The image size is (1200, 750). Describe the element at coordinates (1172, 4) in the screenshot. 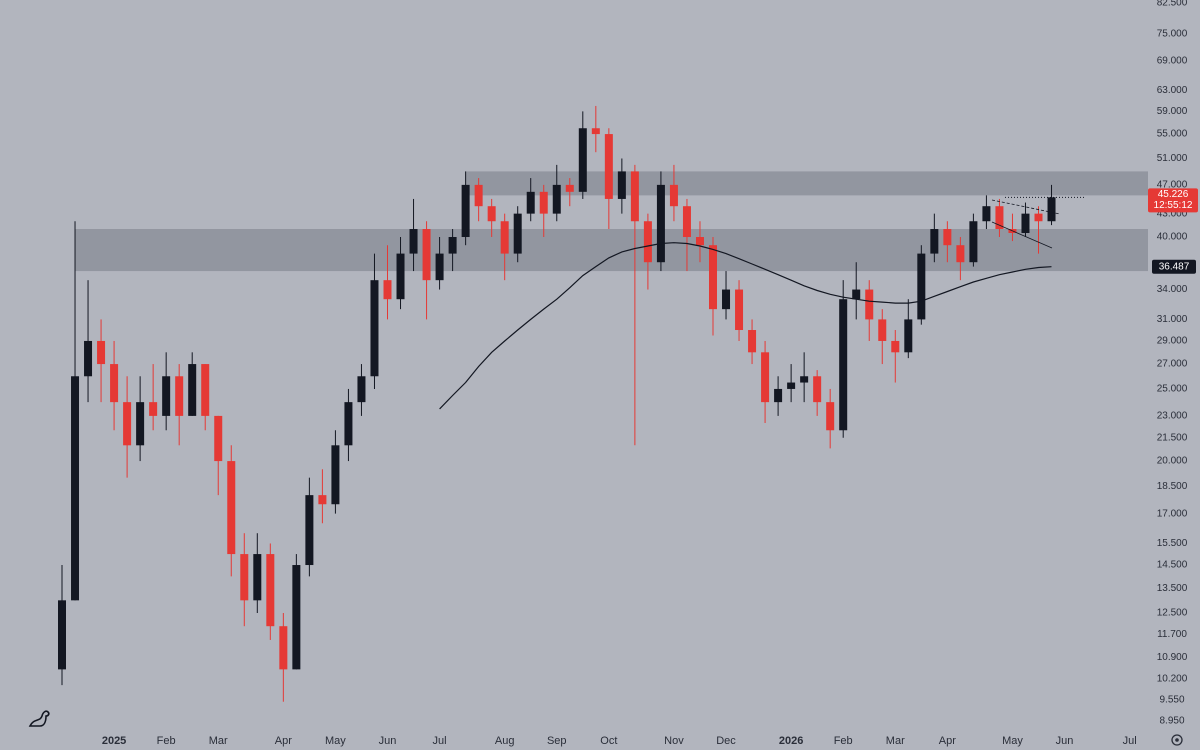

I see `y-tick-label: 82.500` at that location.